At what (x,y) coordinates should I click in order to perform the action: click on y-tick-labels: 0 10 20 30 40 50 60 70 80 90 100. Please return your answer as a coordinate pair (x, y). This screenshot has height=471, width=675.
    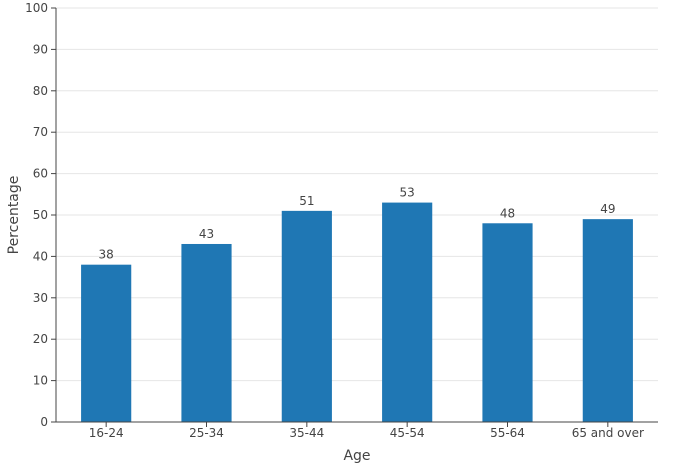
    Looking at the image, I should click on (40, 215).